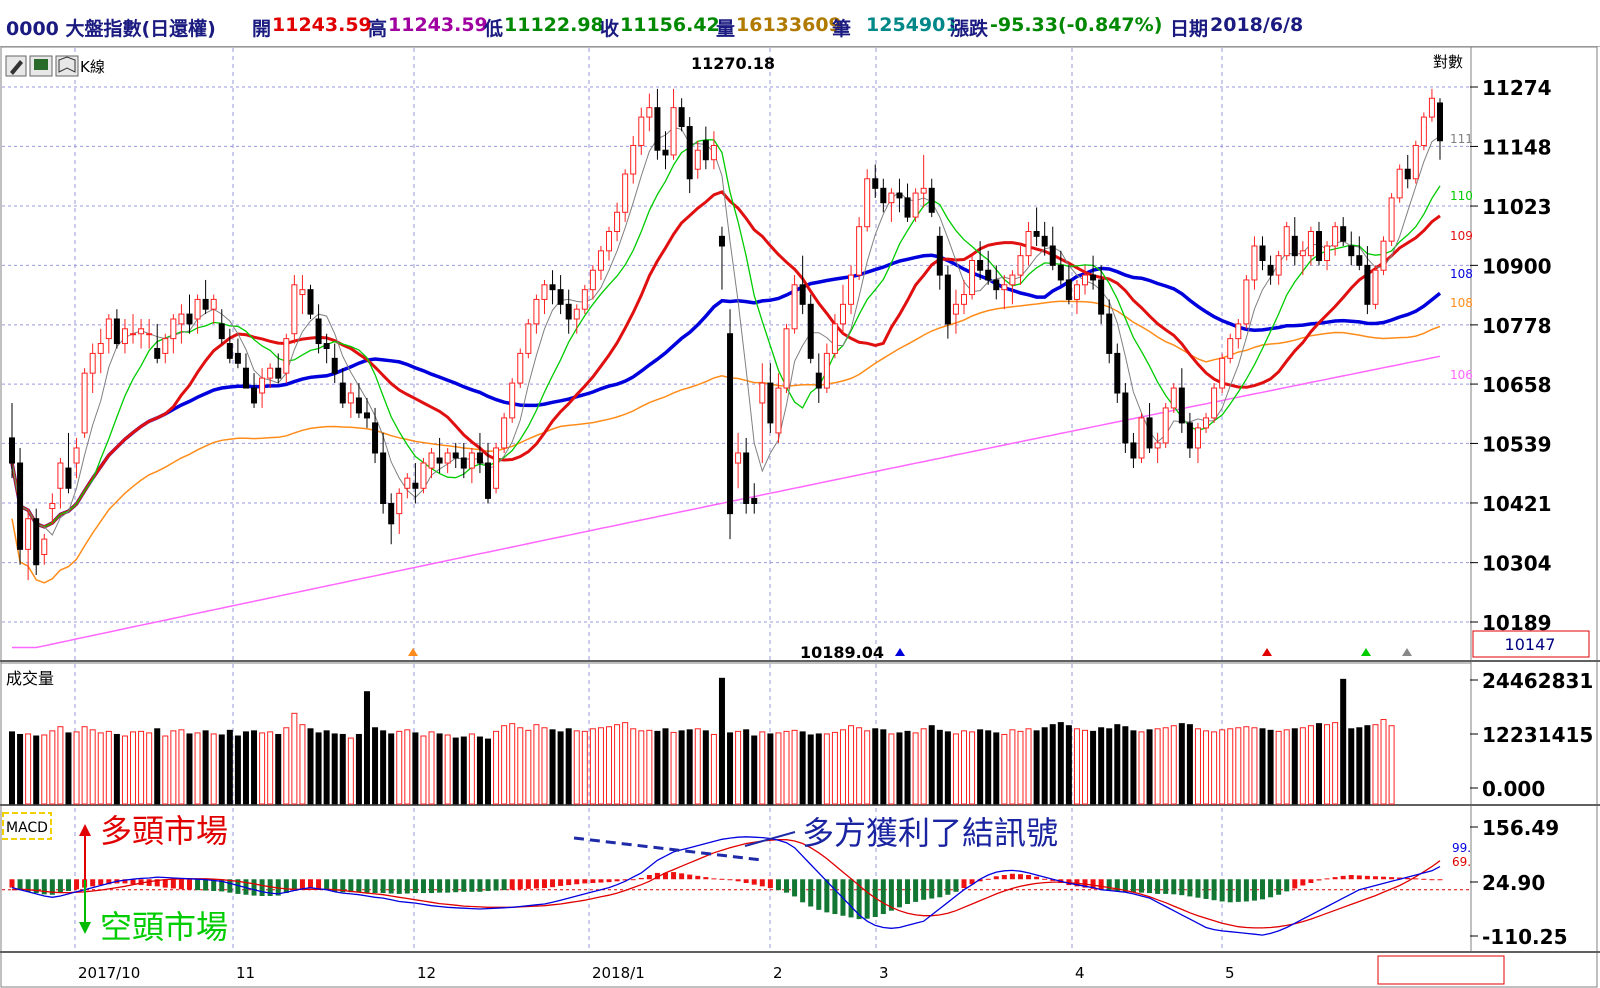 The image size is (1600, 988). Describe the element at coordinates (1461, 274) in the screenshot. I see `ma-right-label: 108` at that location.